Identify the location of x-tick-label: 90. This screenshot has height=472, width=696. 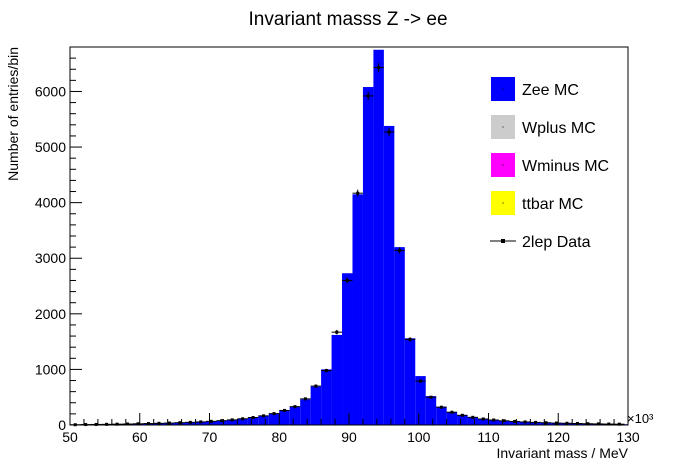
(349, 437).